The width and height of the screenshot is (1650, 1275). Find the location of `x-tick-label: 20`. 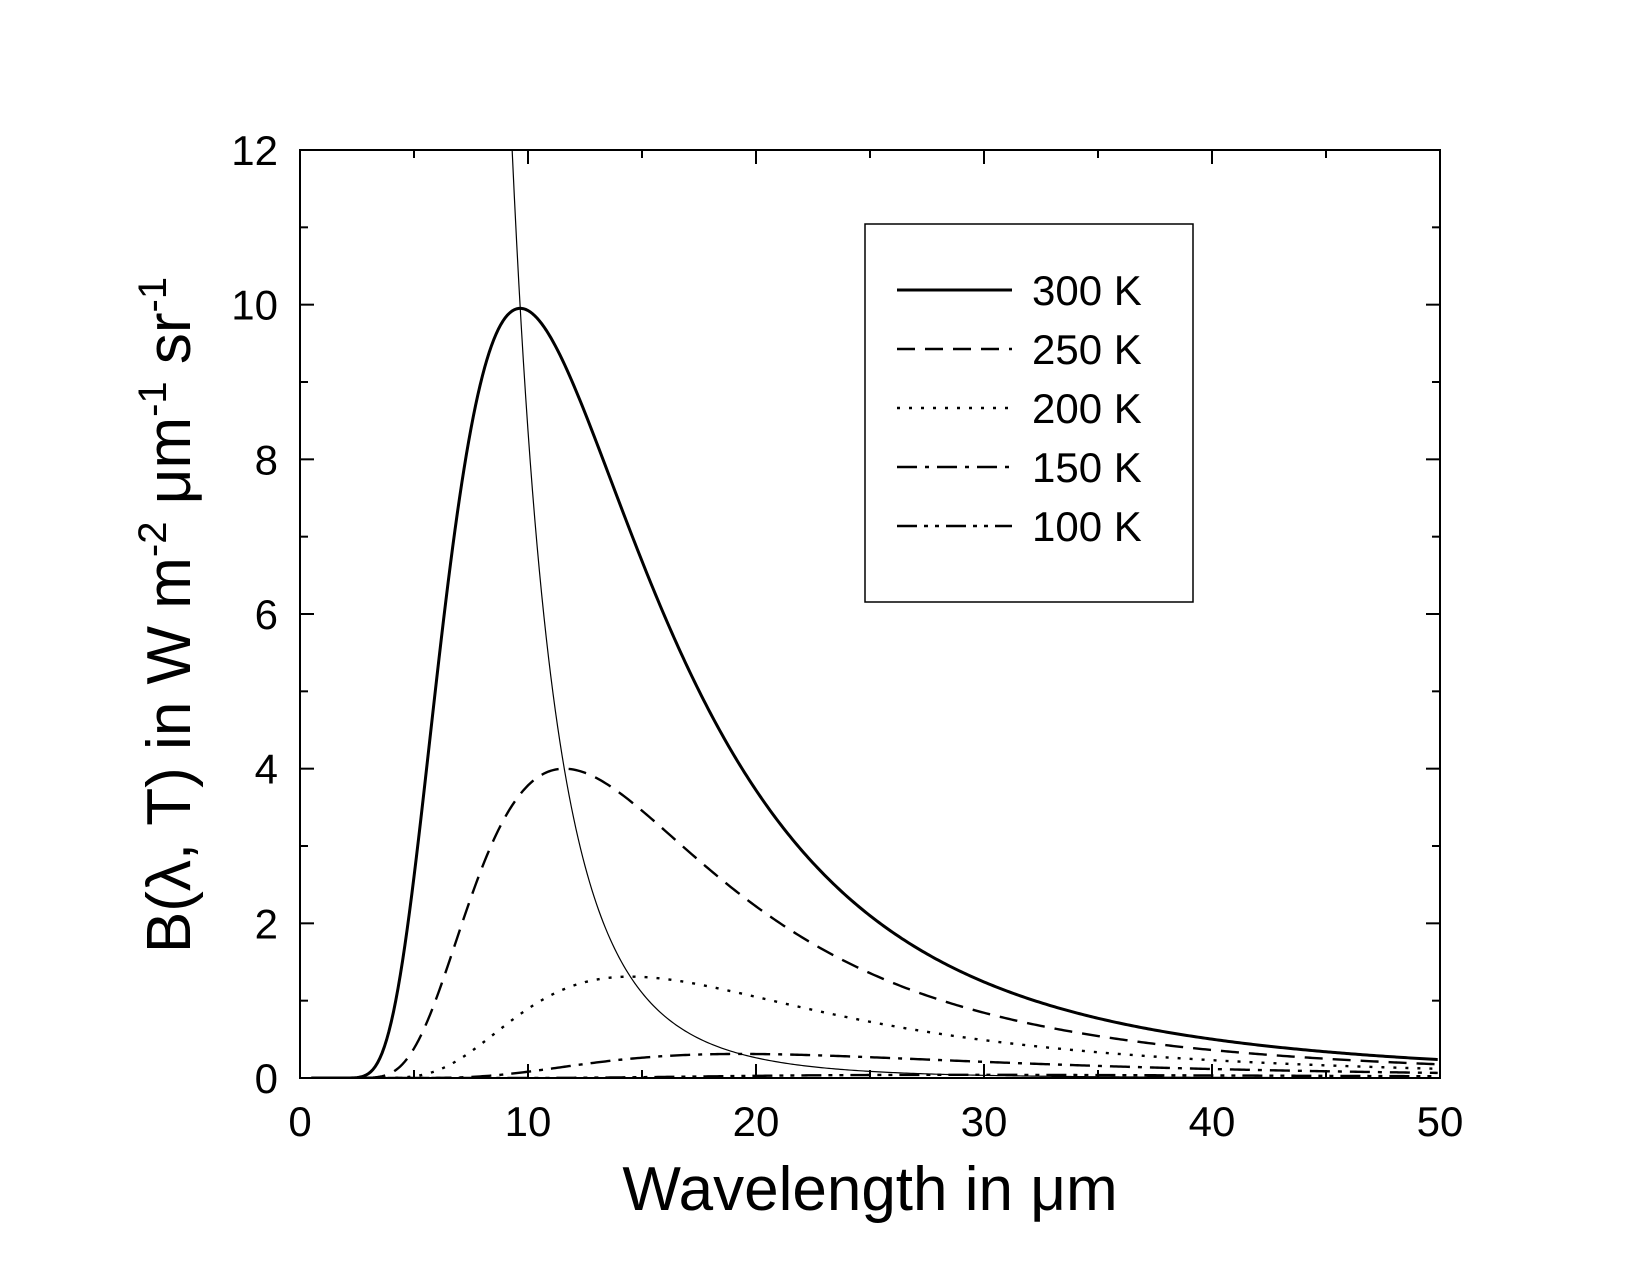

x-tick-label: 20 is located at coordinates (756, 1121).